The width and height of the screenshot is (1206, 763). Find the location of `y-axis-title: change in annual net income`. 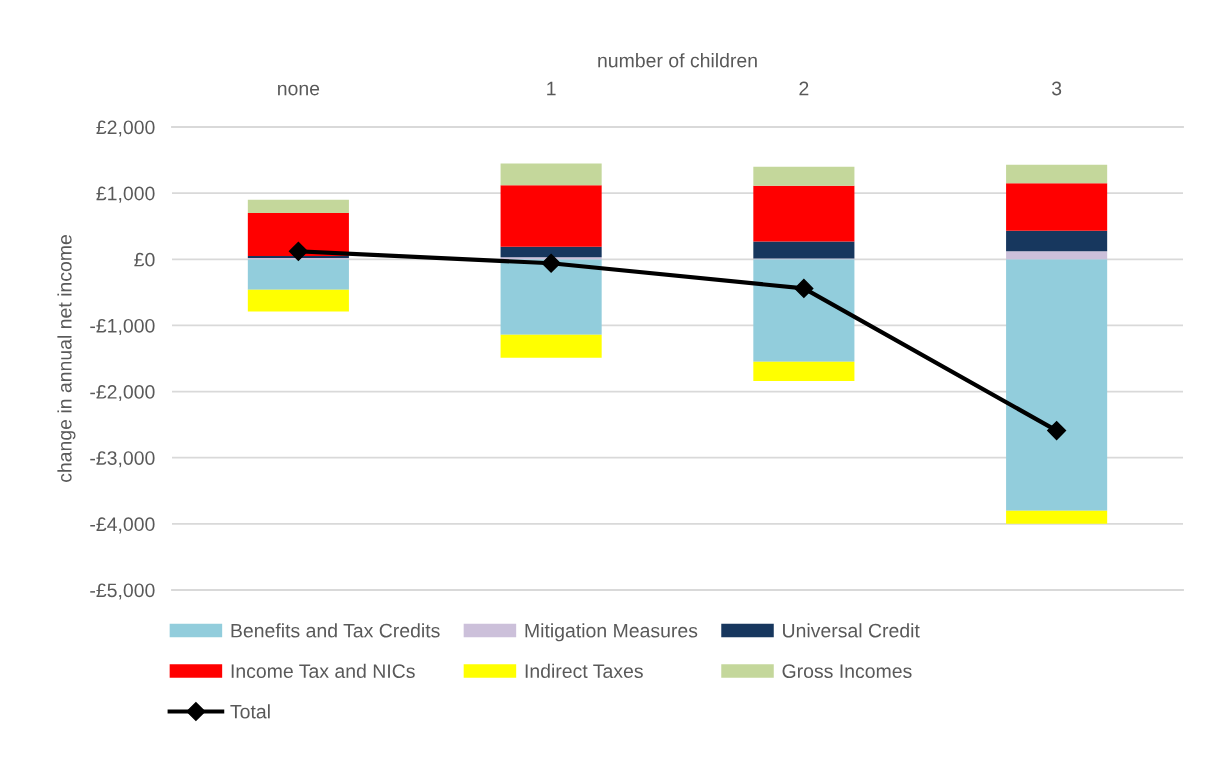

y-axis-title: change in annual net income is located at coordinates (66, 358).